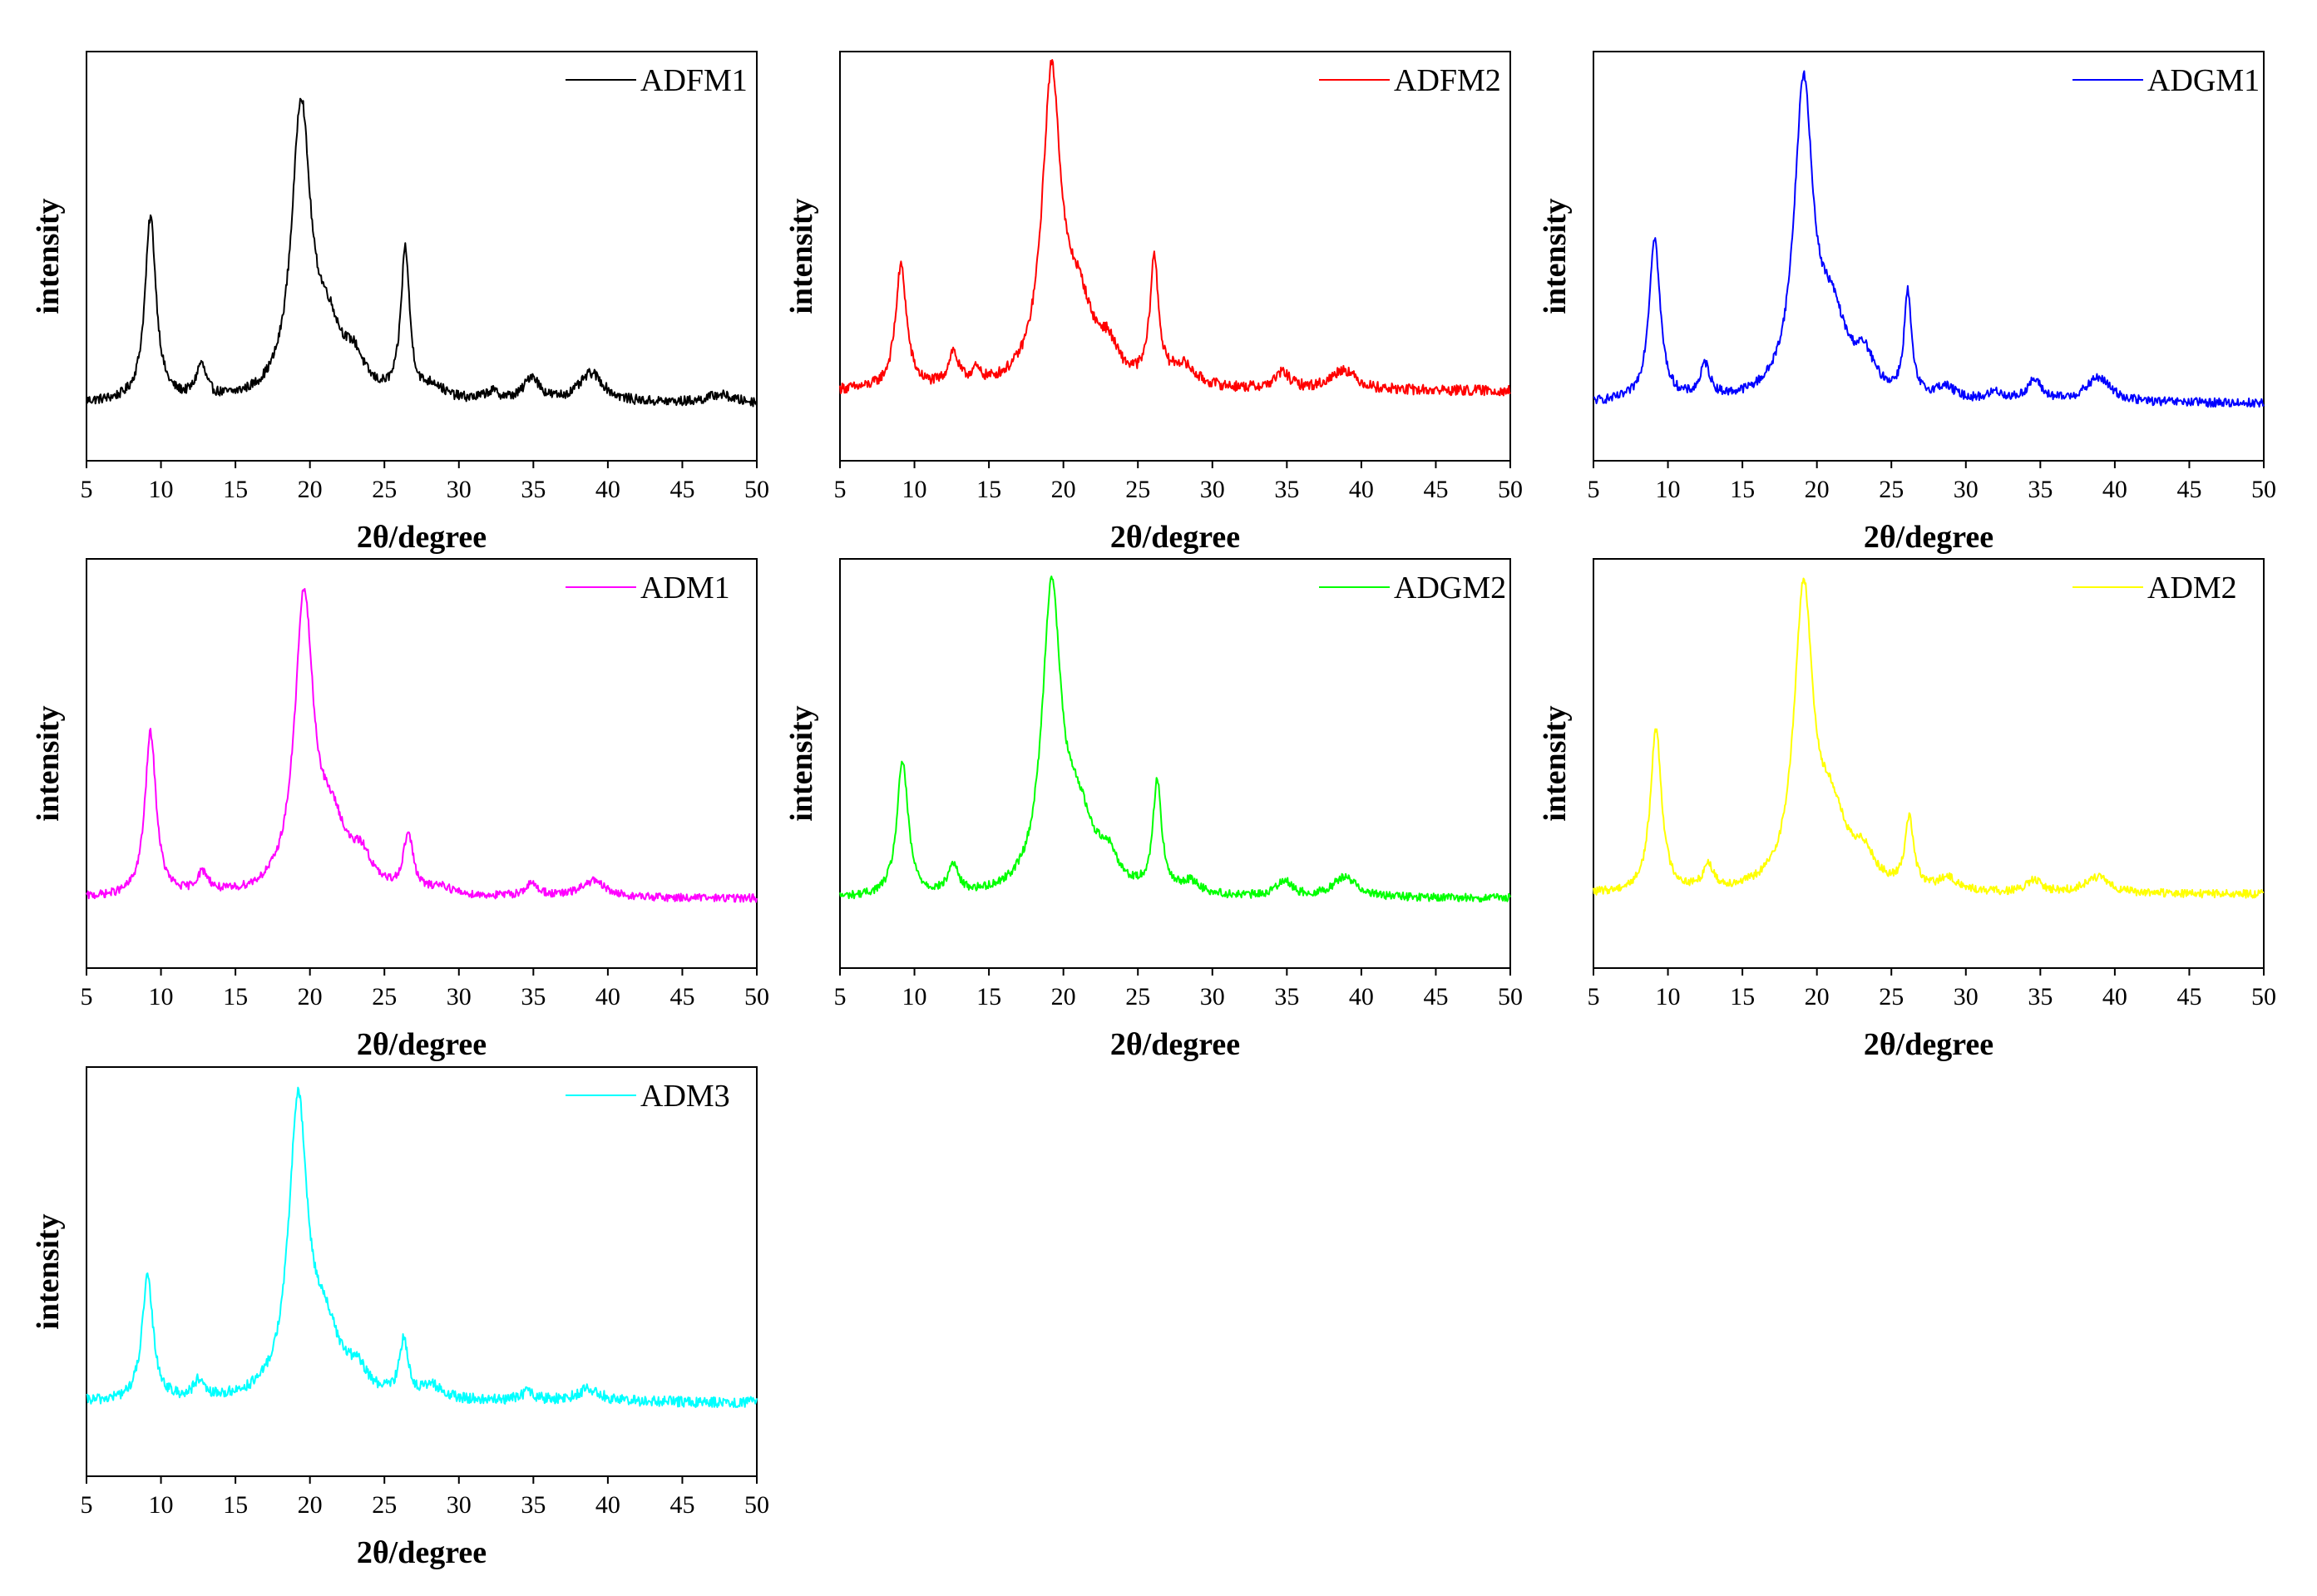 The image size is (2317, 1596). Describe the element at coordinates (2192, 588) in the screenshot. I see `legend-label: ADM2` at that location.